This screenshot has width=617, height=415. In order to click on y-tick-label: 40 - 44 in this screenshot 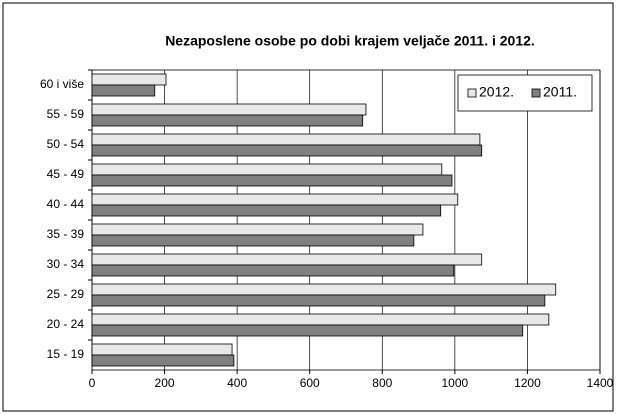, I will do `click(66, 204)`.